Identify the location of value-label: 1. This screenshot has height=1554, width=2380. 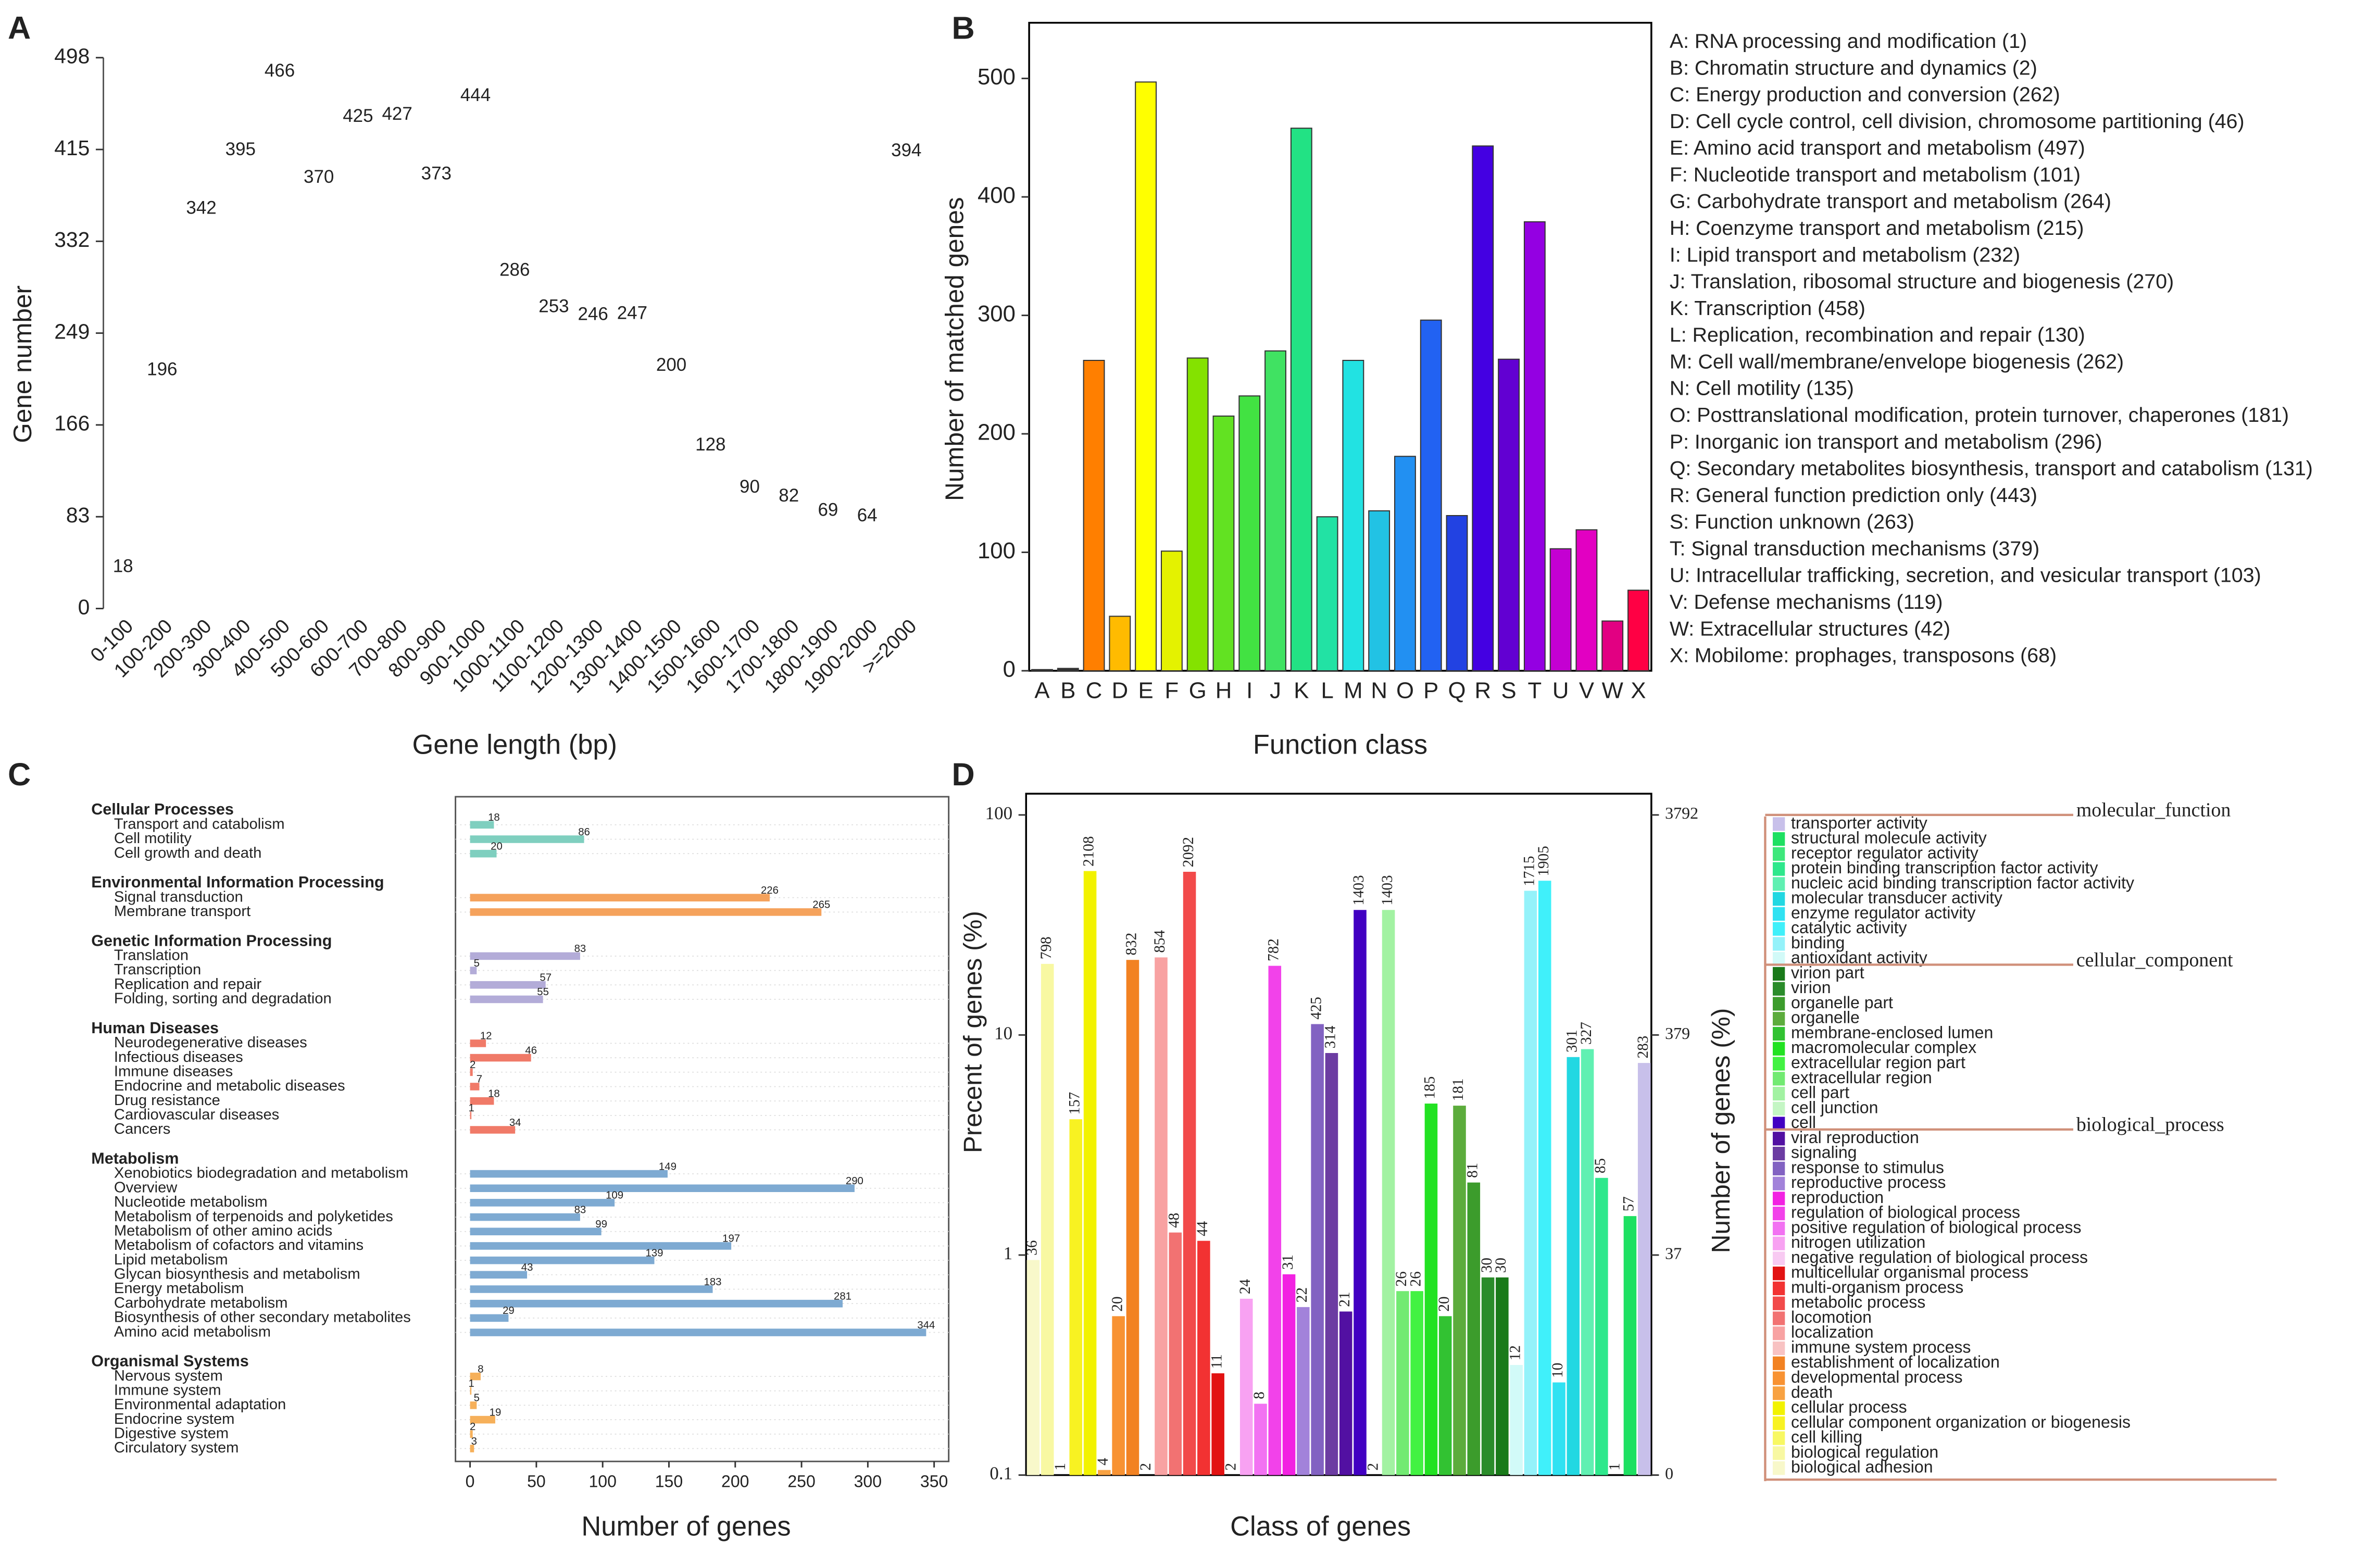
(471, 1108).